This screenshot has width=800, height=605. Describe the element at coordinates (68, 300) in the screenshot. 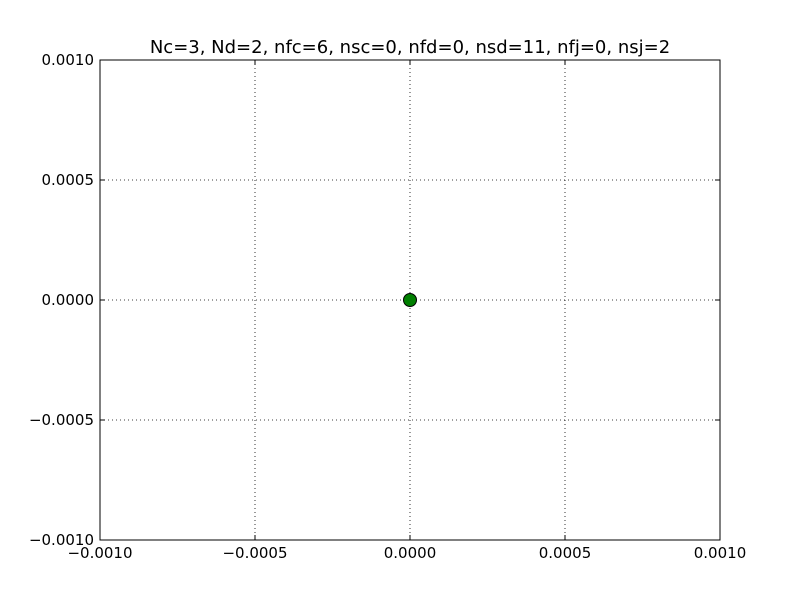

I see `y-tick-label: 0.0000` at that location.